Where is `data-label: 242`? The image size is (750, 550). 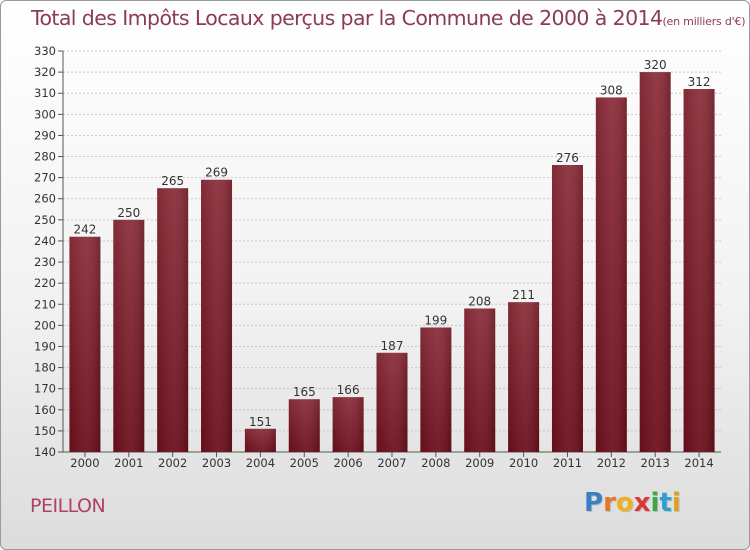 data-label: 242 is located at coordinates (84, 230).